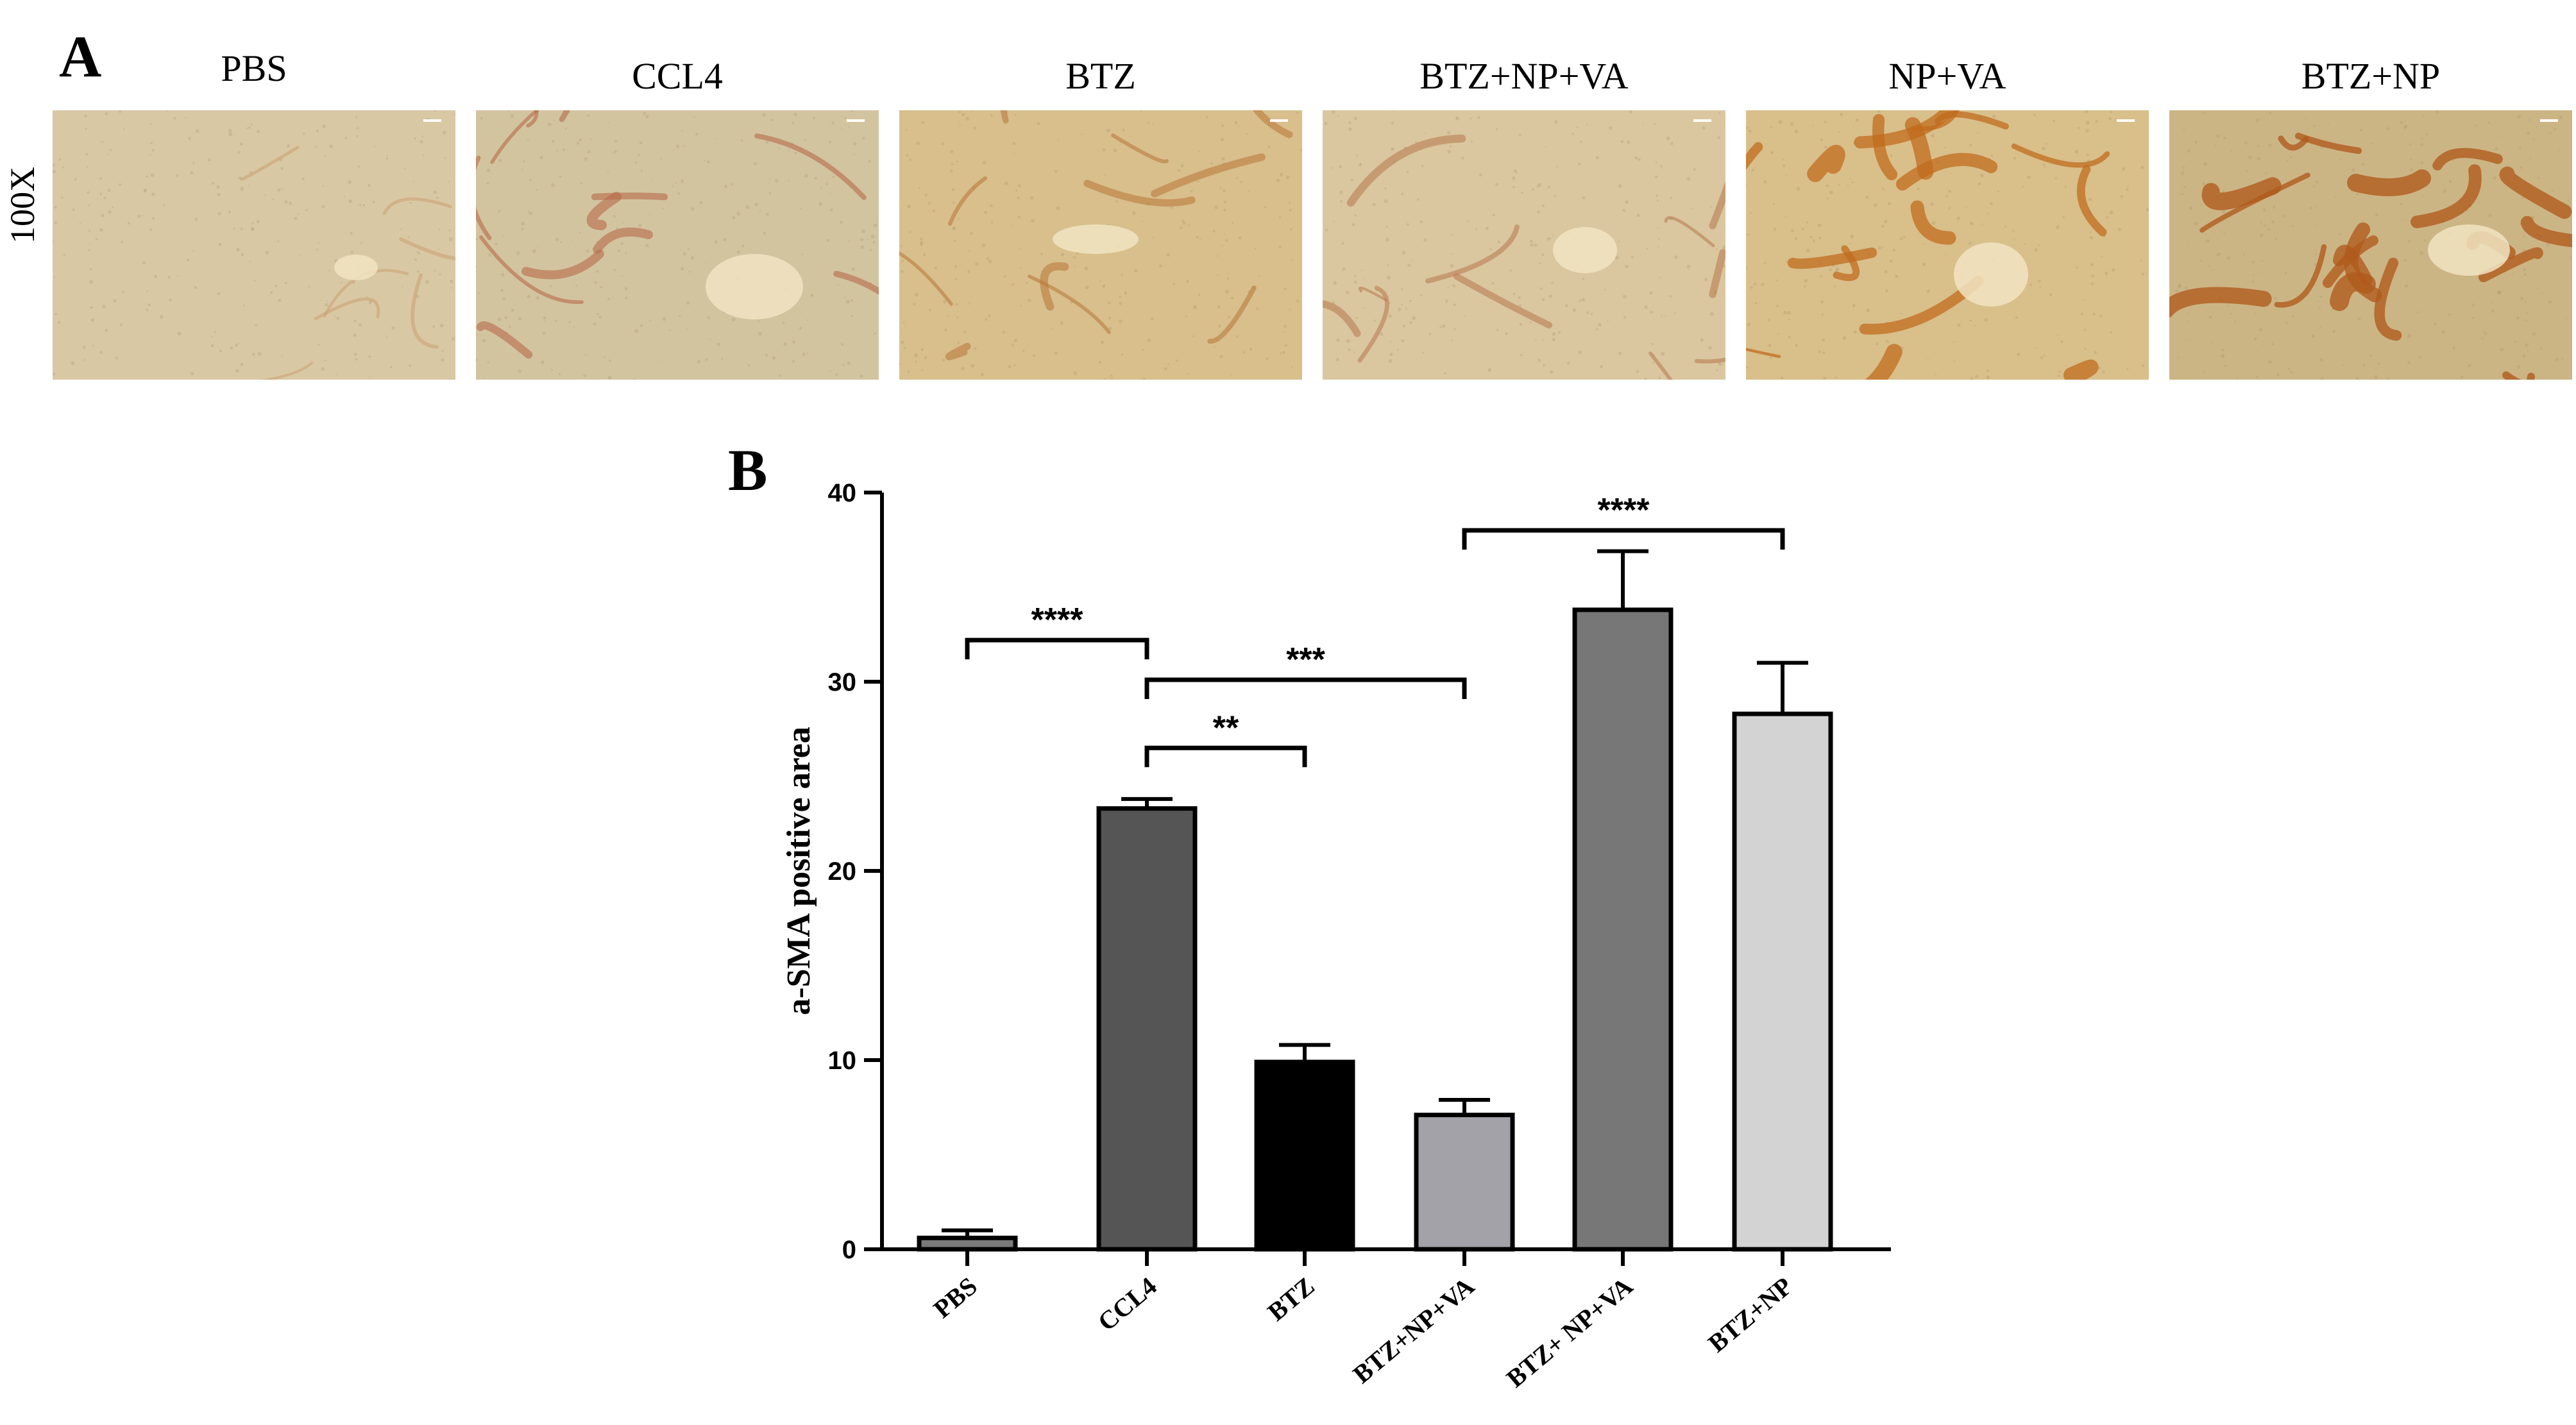  Describe the element at coordinates (955, 1298) in the screenshot. I see `x-tick-label-0: PBS` at that location.